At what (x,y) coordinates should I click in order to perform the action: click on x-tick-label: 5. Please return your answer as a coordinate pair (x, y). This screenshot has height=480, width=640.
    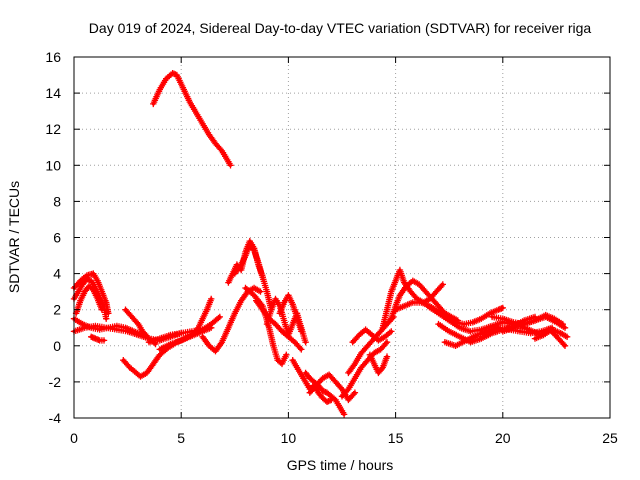
    Looking at the image, I should click on (181, 438).